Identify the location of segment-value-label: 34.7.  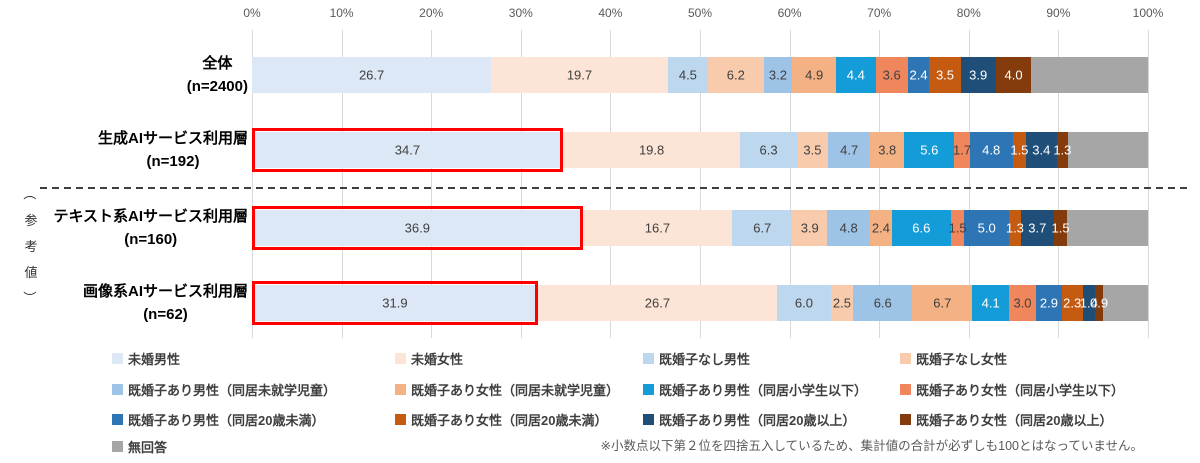
(407, 150).